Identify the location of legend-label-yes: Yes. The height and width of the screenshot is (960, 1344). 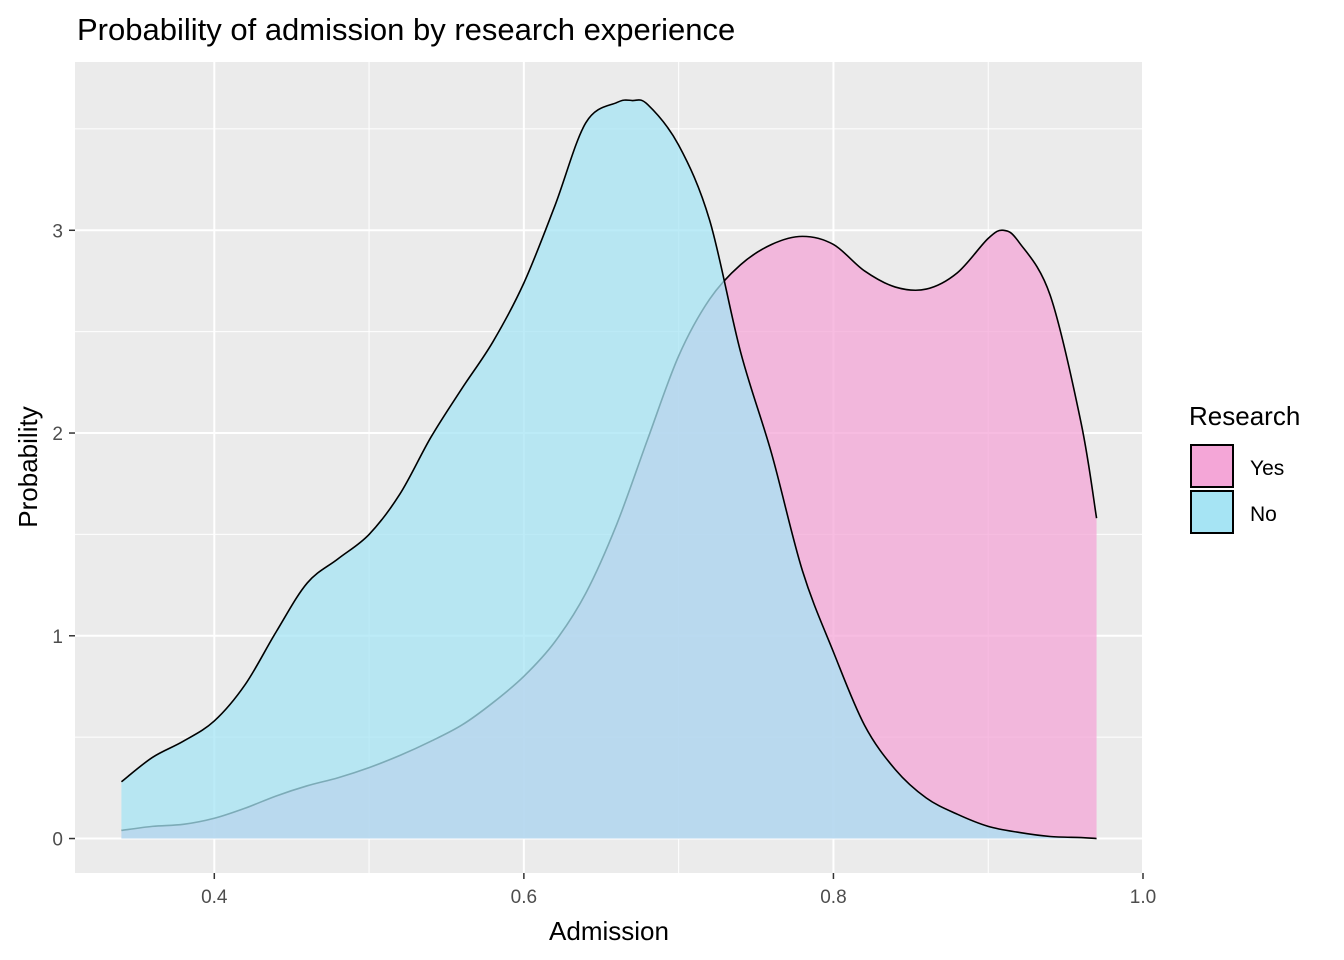
(1267, 468).